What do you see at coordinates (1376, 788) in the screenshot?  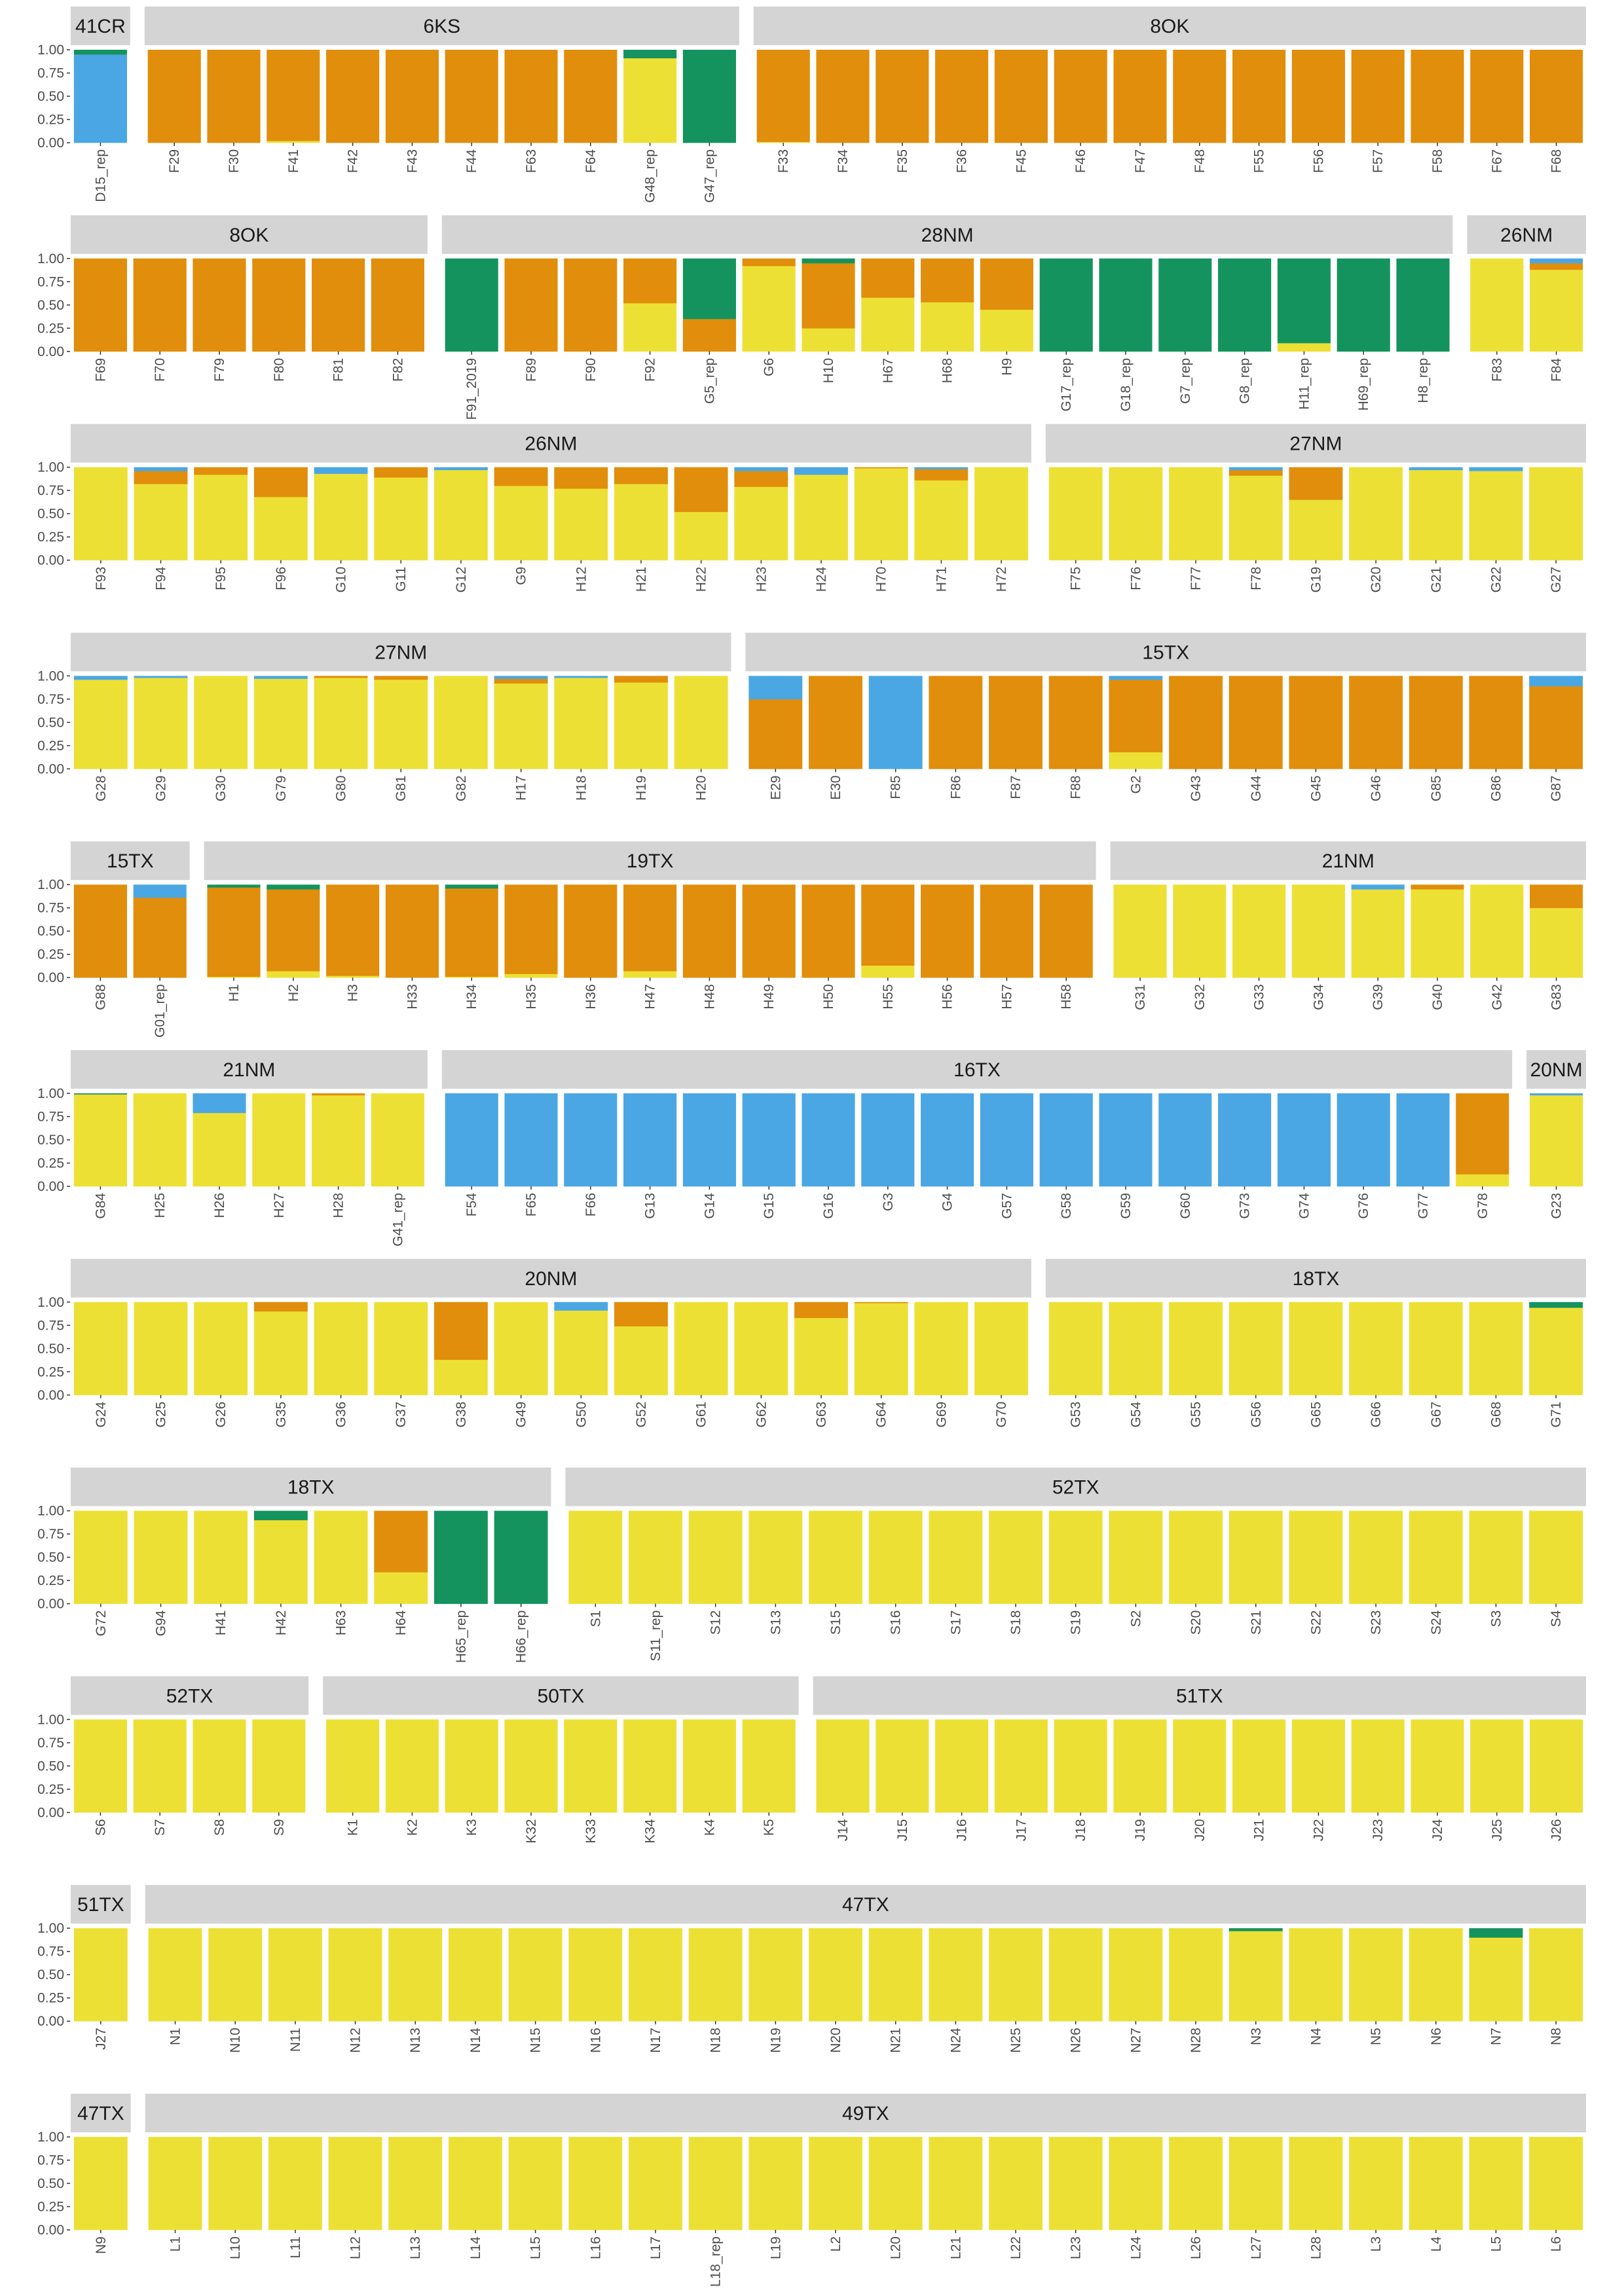 I see `x-tick-label: G46` at bounding box center [1376, 788].